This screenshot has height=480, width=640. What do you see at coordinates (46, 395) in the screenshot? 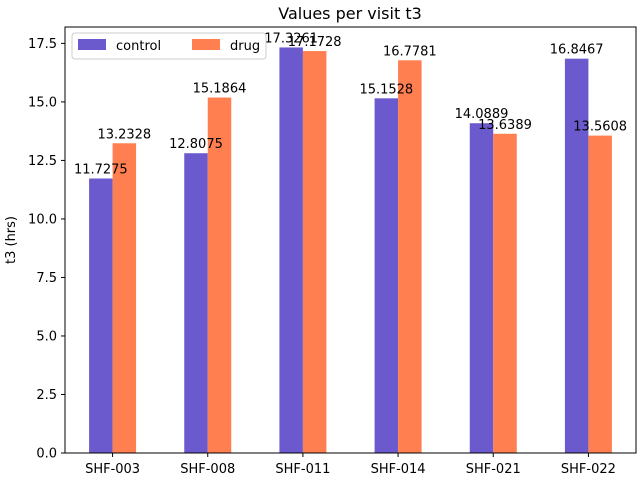
I see `y-tick-label: 2.5` at bounding box center [46, 395].